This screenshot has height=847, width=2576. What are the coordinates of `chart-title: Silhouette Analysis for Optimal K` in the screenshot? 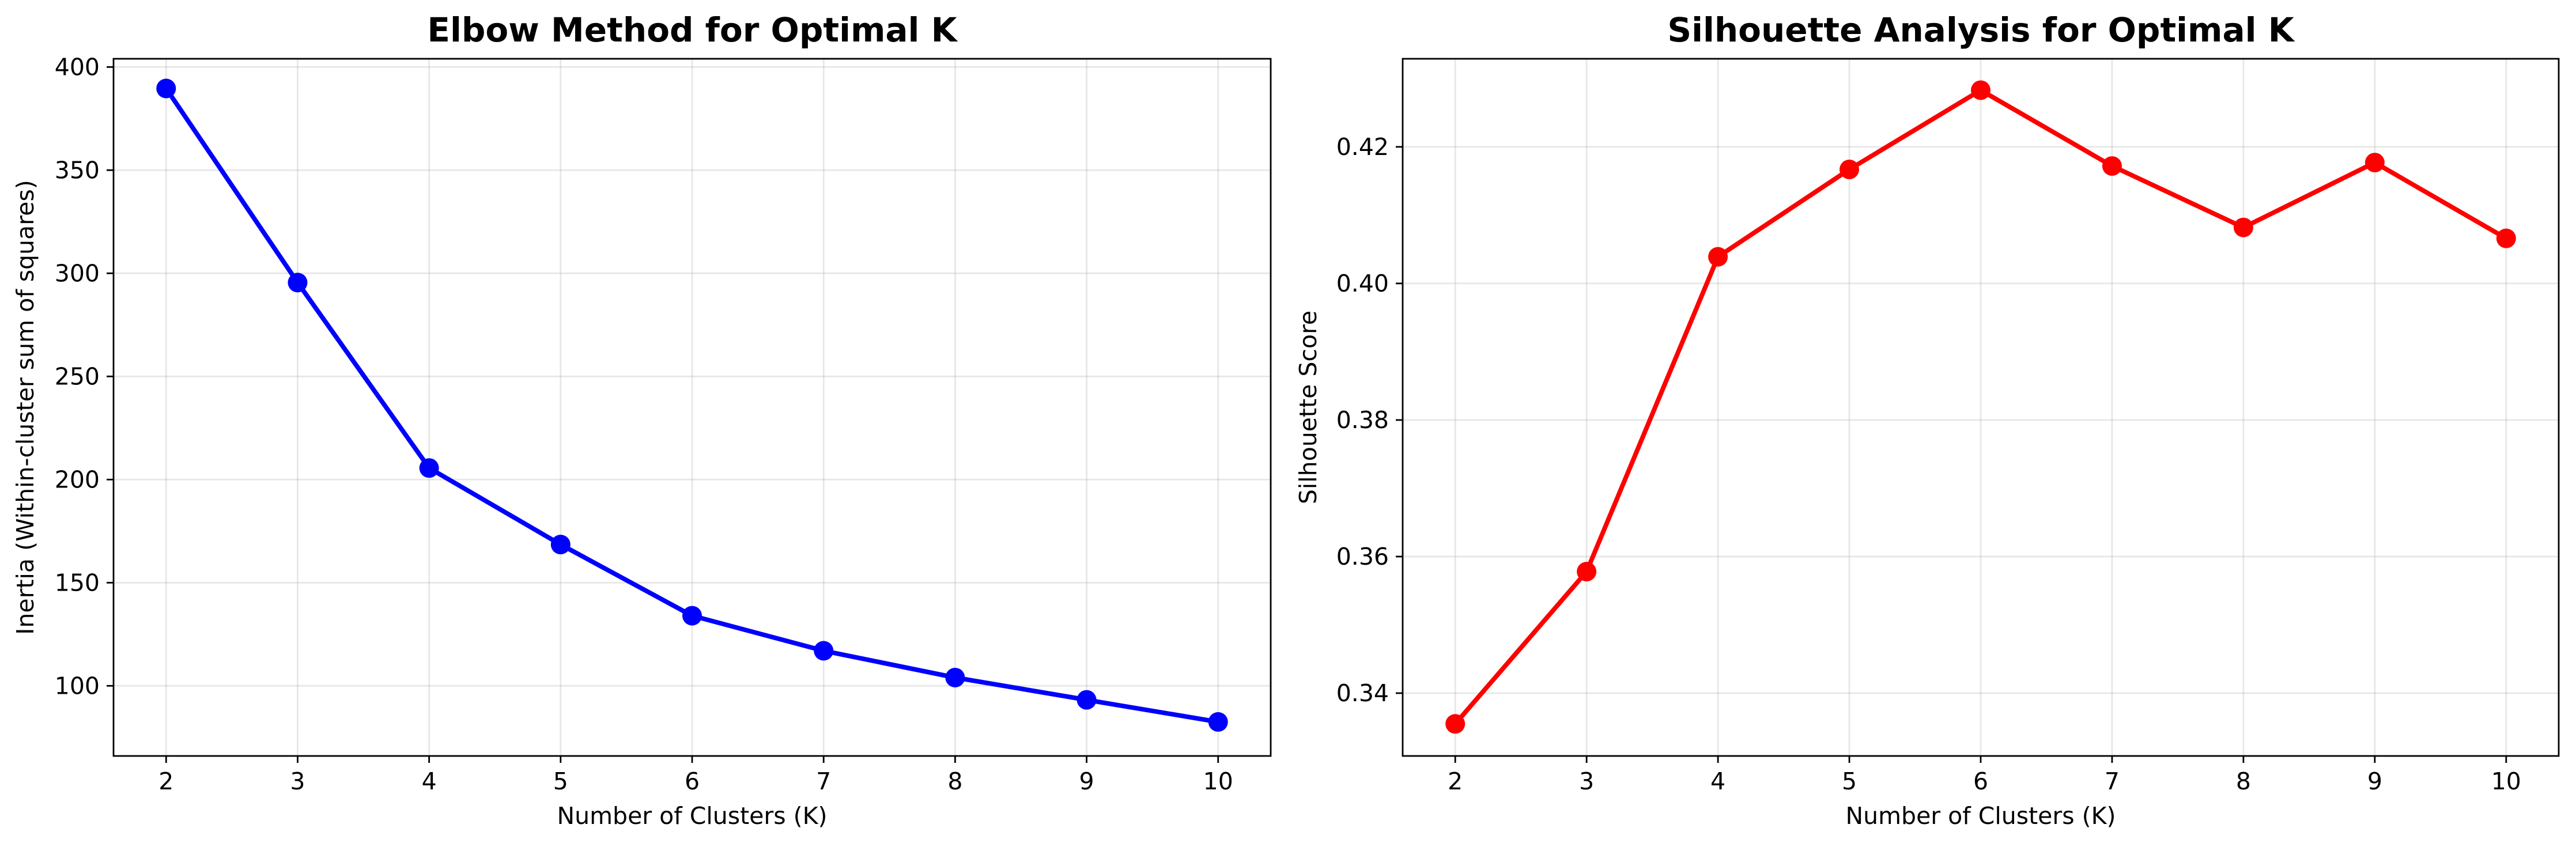 It's located at (1981, 30).